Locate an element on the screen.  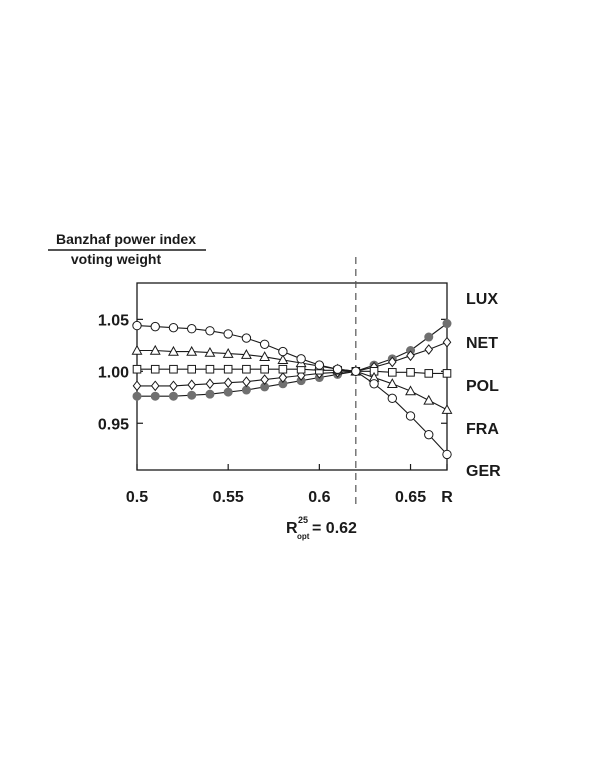
r-opt-subscript: opt is located at coordinates (303, 536).